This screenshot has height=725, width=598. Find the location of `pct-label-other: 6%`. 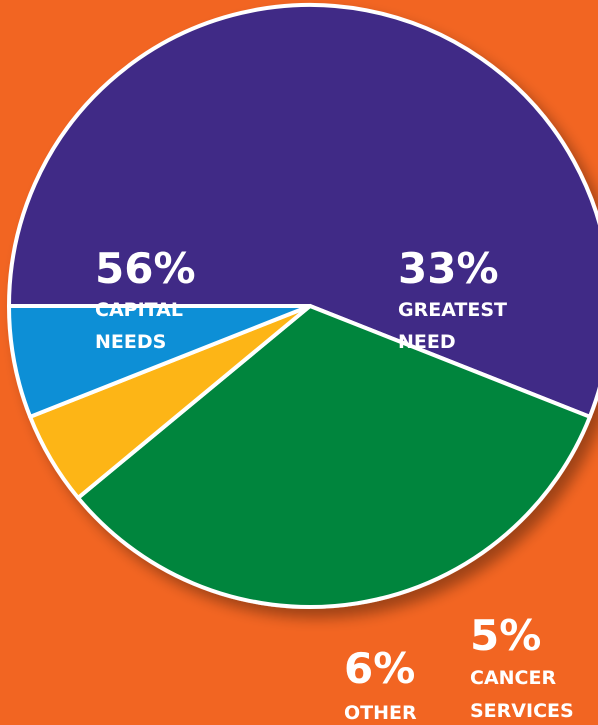

pct-label-other: 6% is located at coordinates (379, 668).